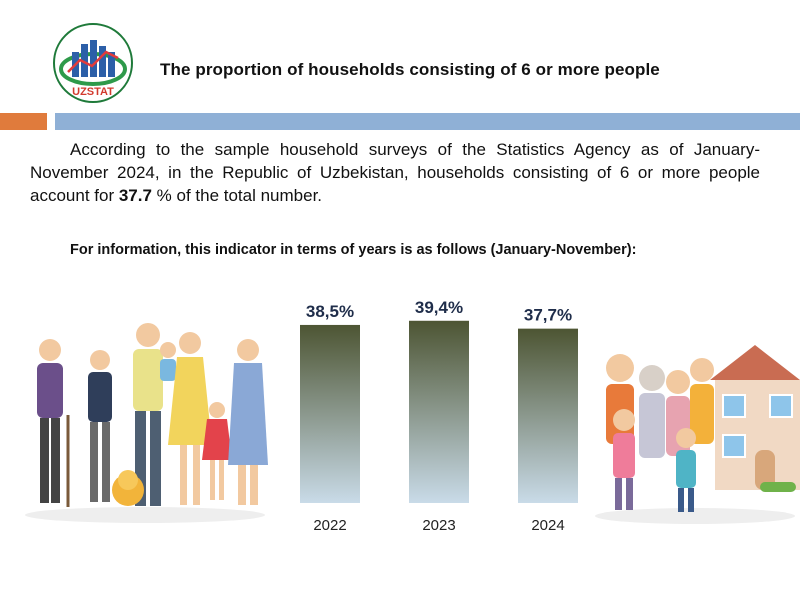 The height and width of the screenshot is (600, 800). What do you see at coordinates (697, 434) in the screenshot?
I see `family-house-illustration-right` at bounding box center [697, 434].